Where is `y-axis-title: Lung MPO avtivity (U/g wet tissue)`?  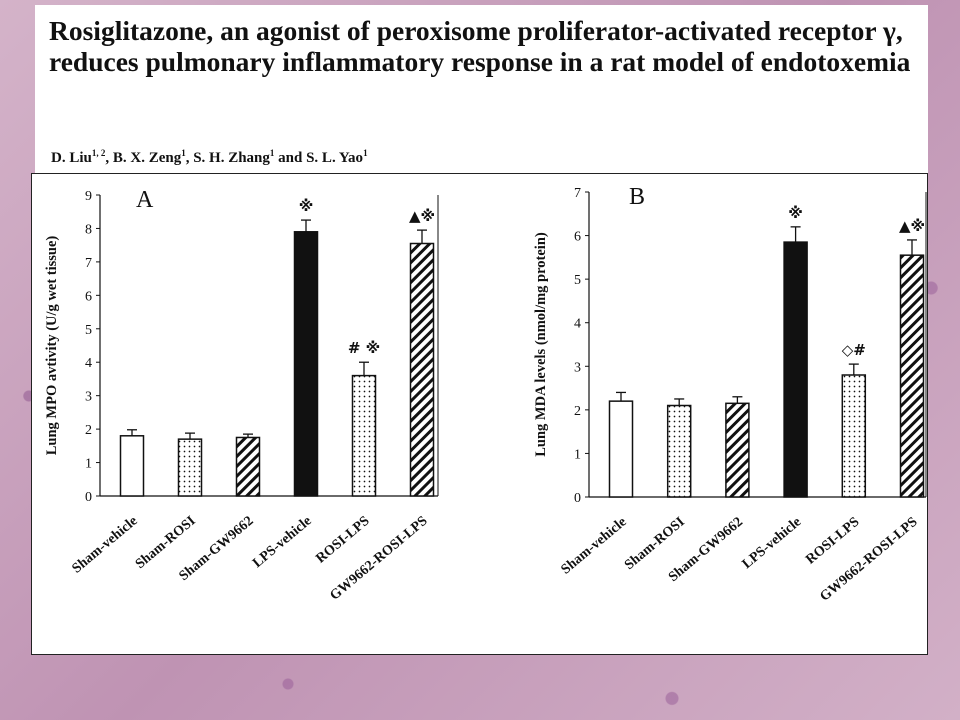 y-axis-title: Lung MPO avtivity (U/g wet tissue) is located at coordinates (52, 346).